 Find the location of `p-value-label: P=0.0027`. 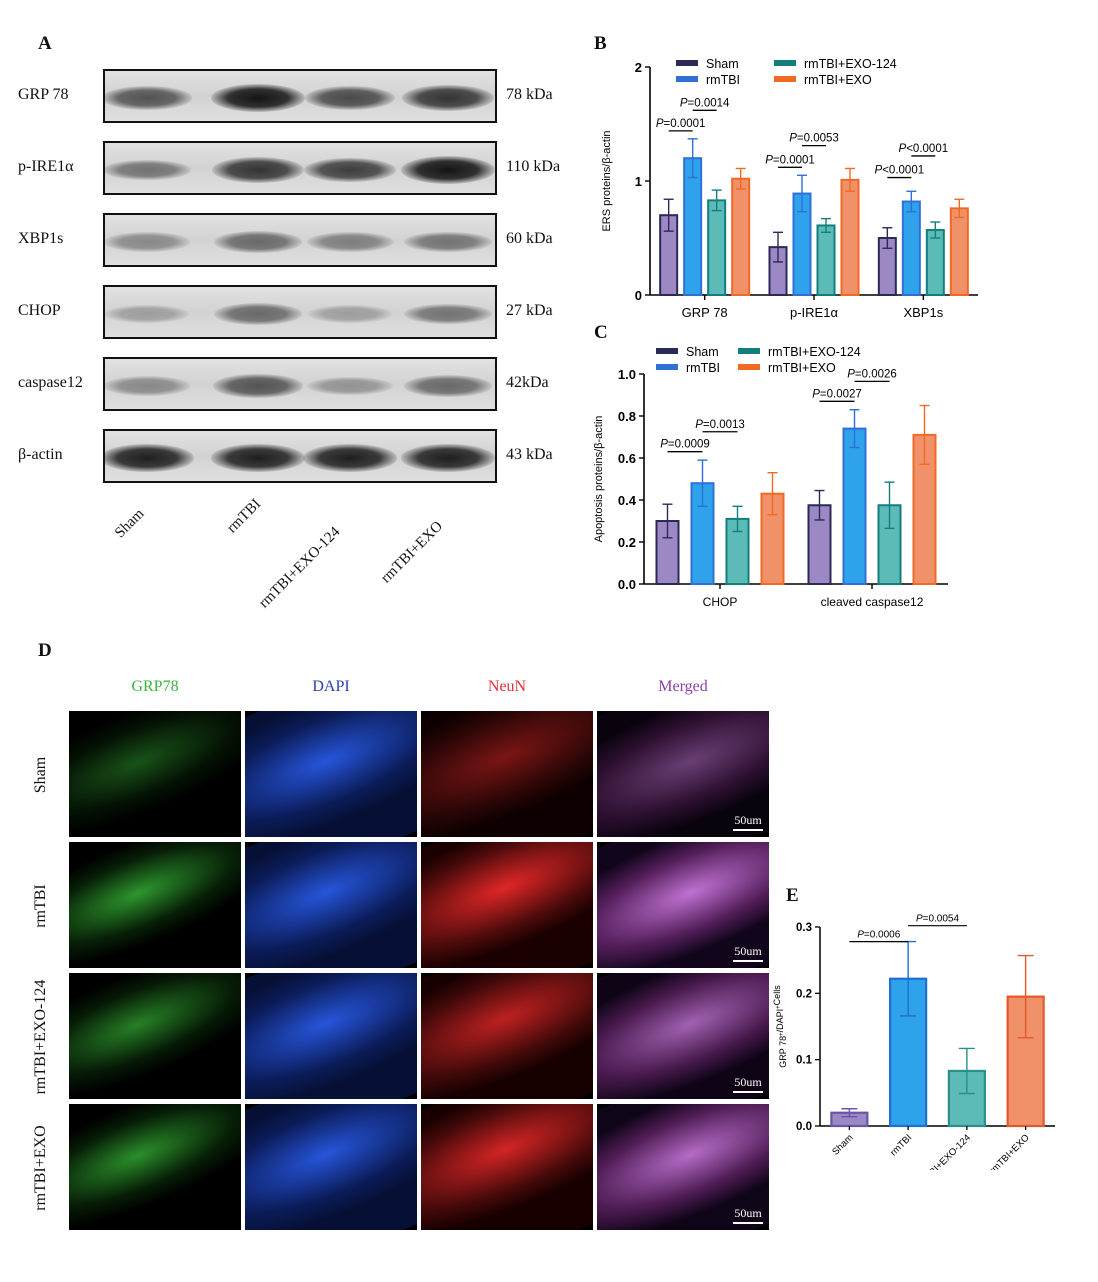

p-value-label: P=0.0027 is located at coordinates (837, 394).